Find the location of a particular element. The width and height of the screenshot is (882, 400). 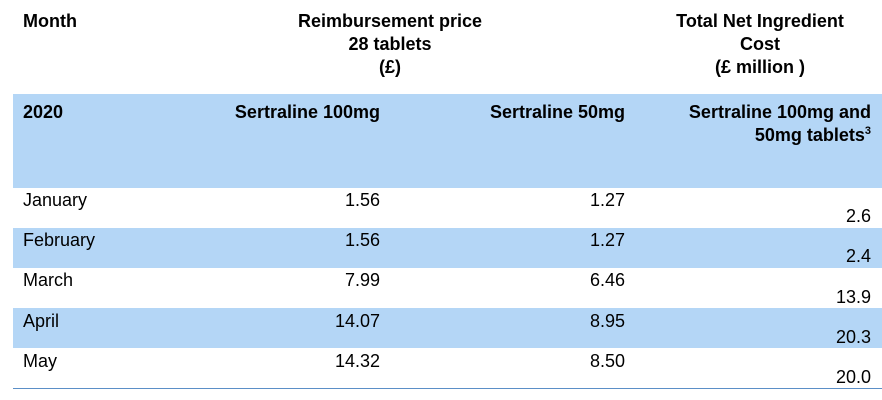

price-header-line3: (£) is located at coordinates (390, 67).